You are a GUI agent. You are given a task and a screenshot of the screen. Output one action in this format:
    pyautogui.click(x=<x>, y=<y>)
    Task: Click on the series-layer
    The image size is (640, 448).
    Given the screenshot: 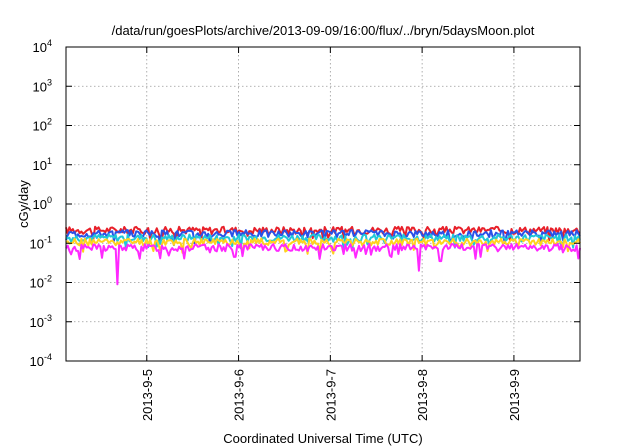 What is the action you would take?
    pyautogui.click(x=323, y=255)
    